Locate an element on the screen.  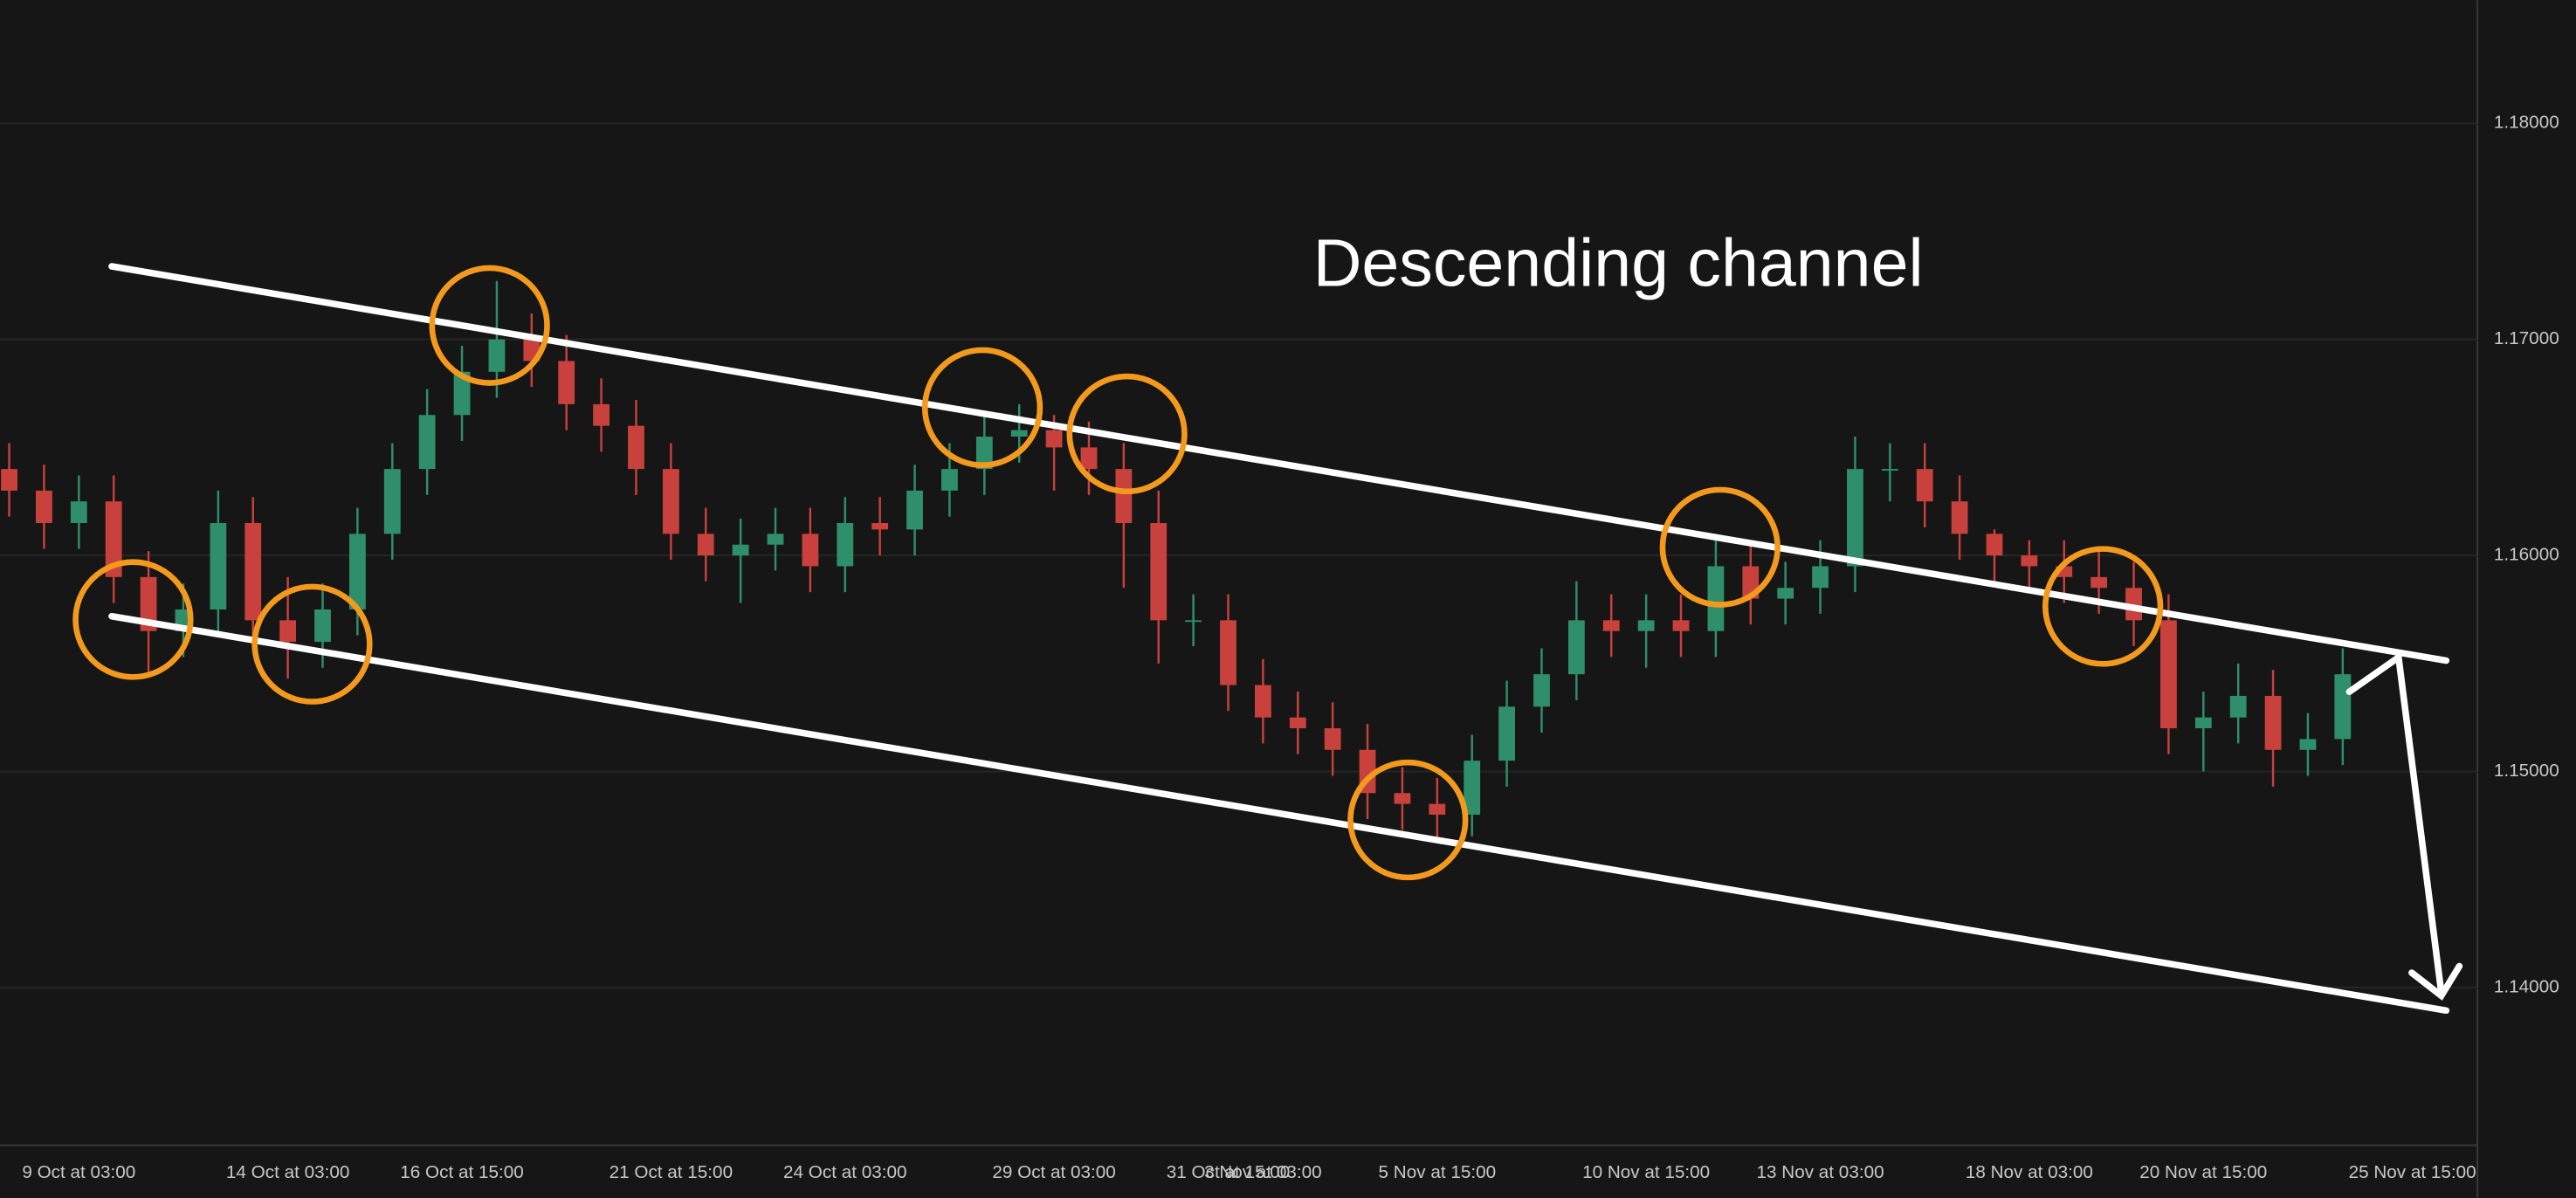
projection-arrow is located at coordinates (2395, 824).